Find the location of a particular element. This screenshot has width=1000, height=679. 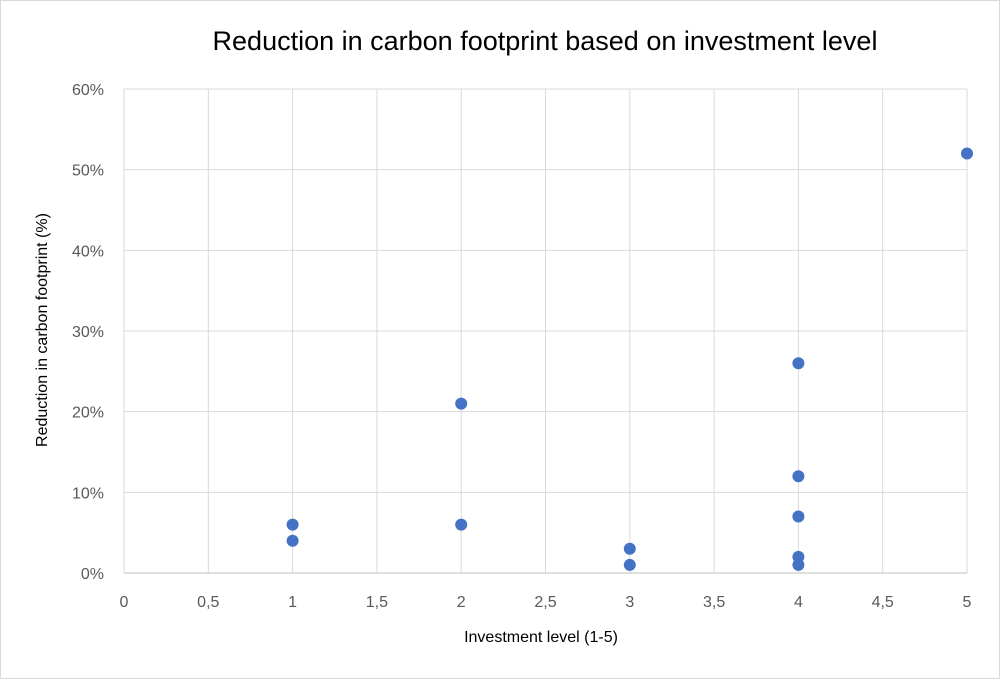

y-tick-label: 20% is located at coordinates (88, 413).